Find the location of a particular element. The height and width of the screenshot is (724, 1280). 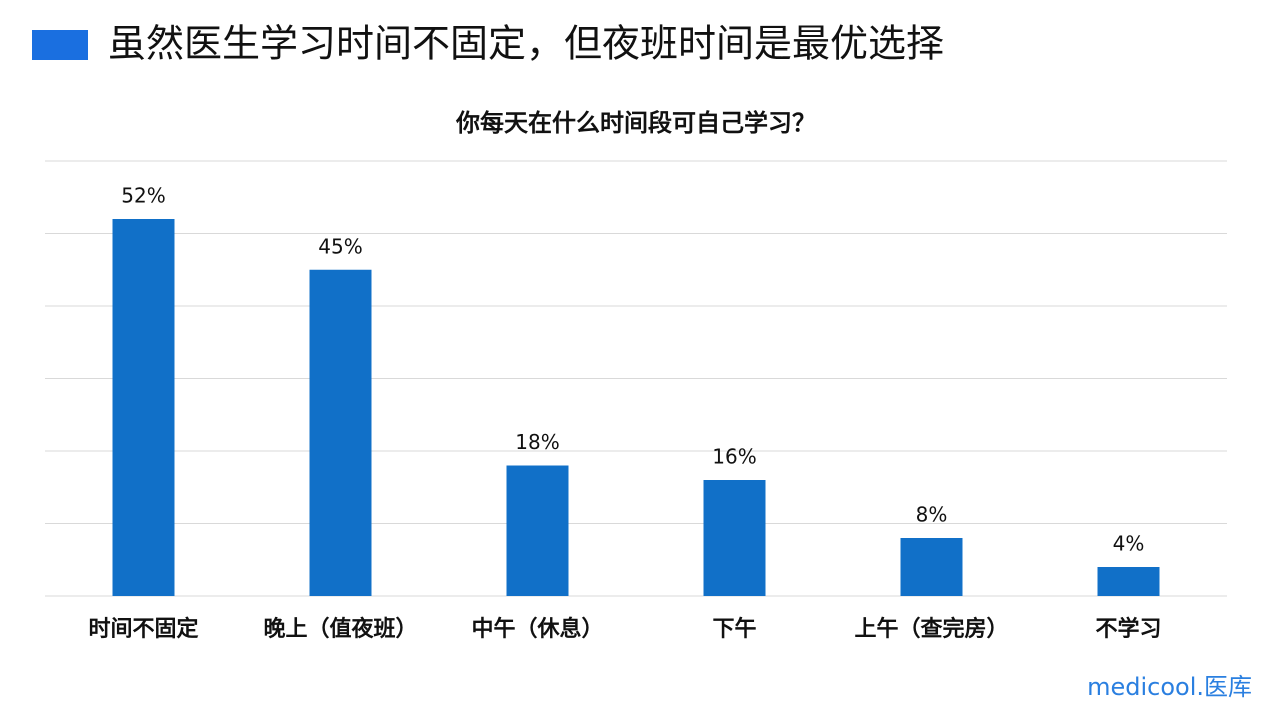

value-label: 45% is located at coordinates (340, 246).